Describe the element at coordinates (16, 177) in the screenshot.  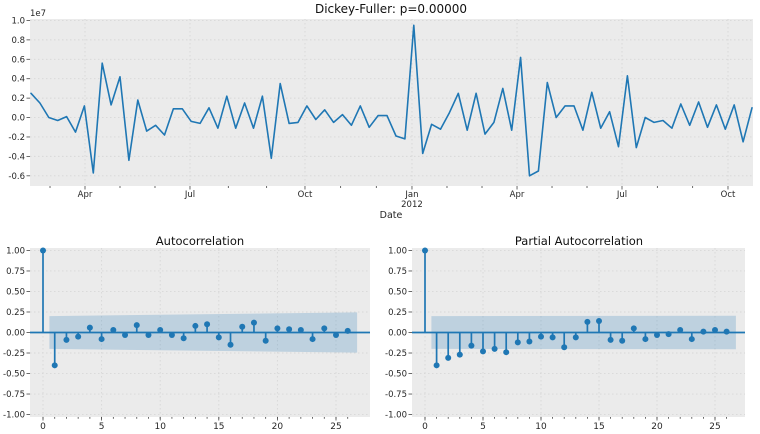
I see `y-tick-label: -0.6` at that location.